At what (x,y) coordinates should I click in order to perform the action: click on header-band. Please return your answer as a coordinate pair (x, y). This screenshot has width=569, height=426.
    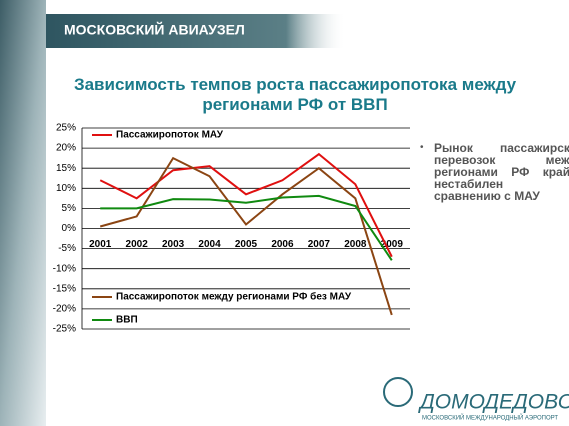
    Looking at the image, I should click on (196, 31).